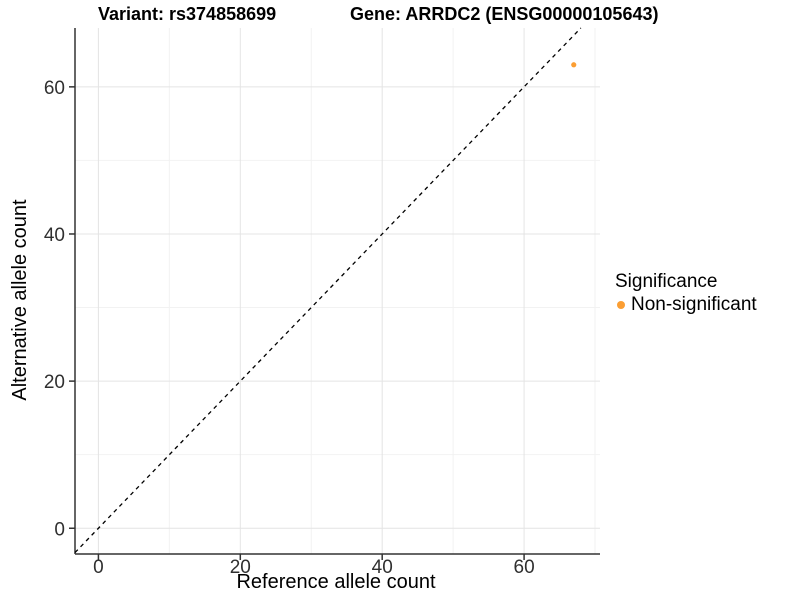 The image size is (800, 600). I want to click on legend: Significance Non-significant, so click(686, 293).